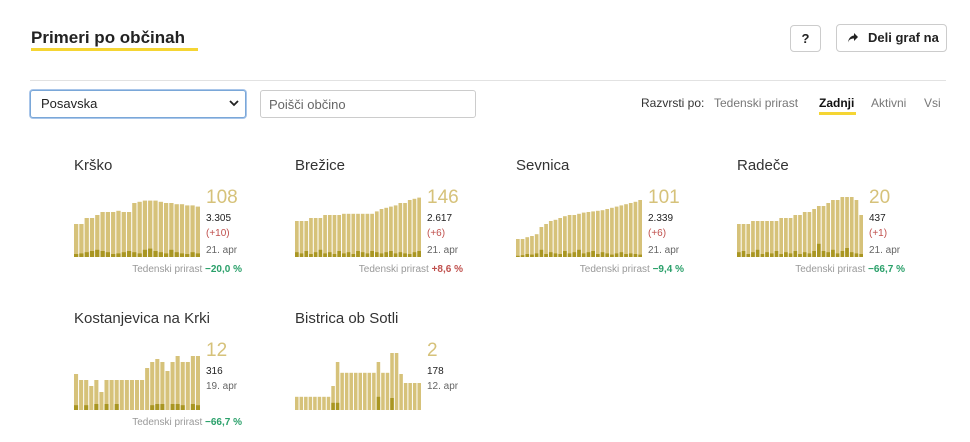 This screenshot has width=970, height=442. Describe the element at coordinates (108, 37) in the screenshot. I see `page-title: Primeri po občinah` at that location.